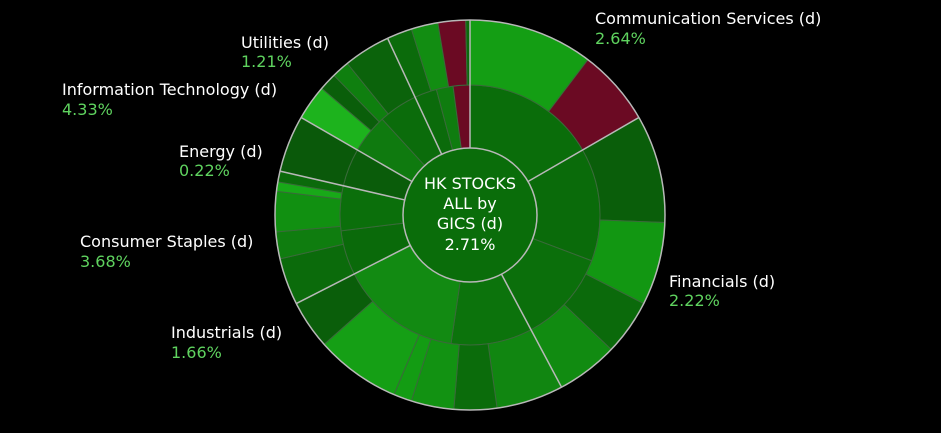  What do you see at coordinates (469, 203) in the screenshot?
I see `center-line-2: ALL by` at bounding box center [469, 203].